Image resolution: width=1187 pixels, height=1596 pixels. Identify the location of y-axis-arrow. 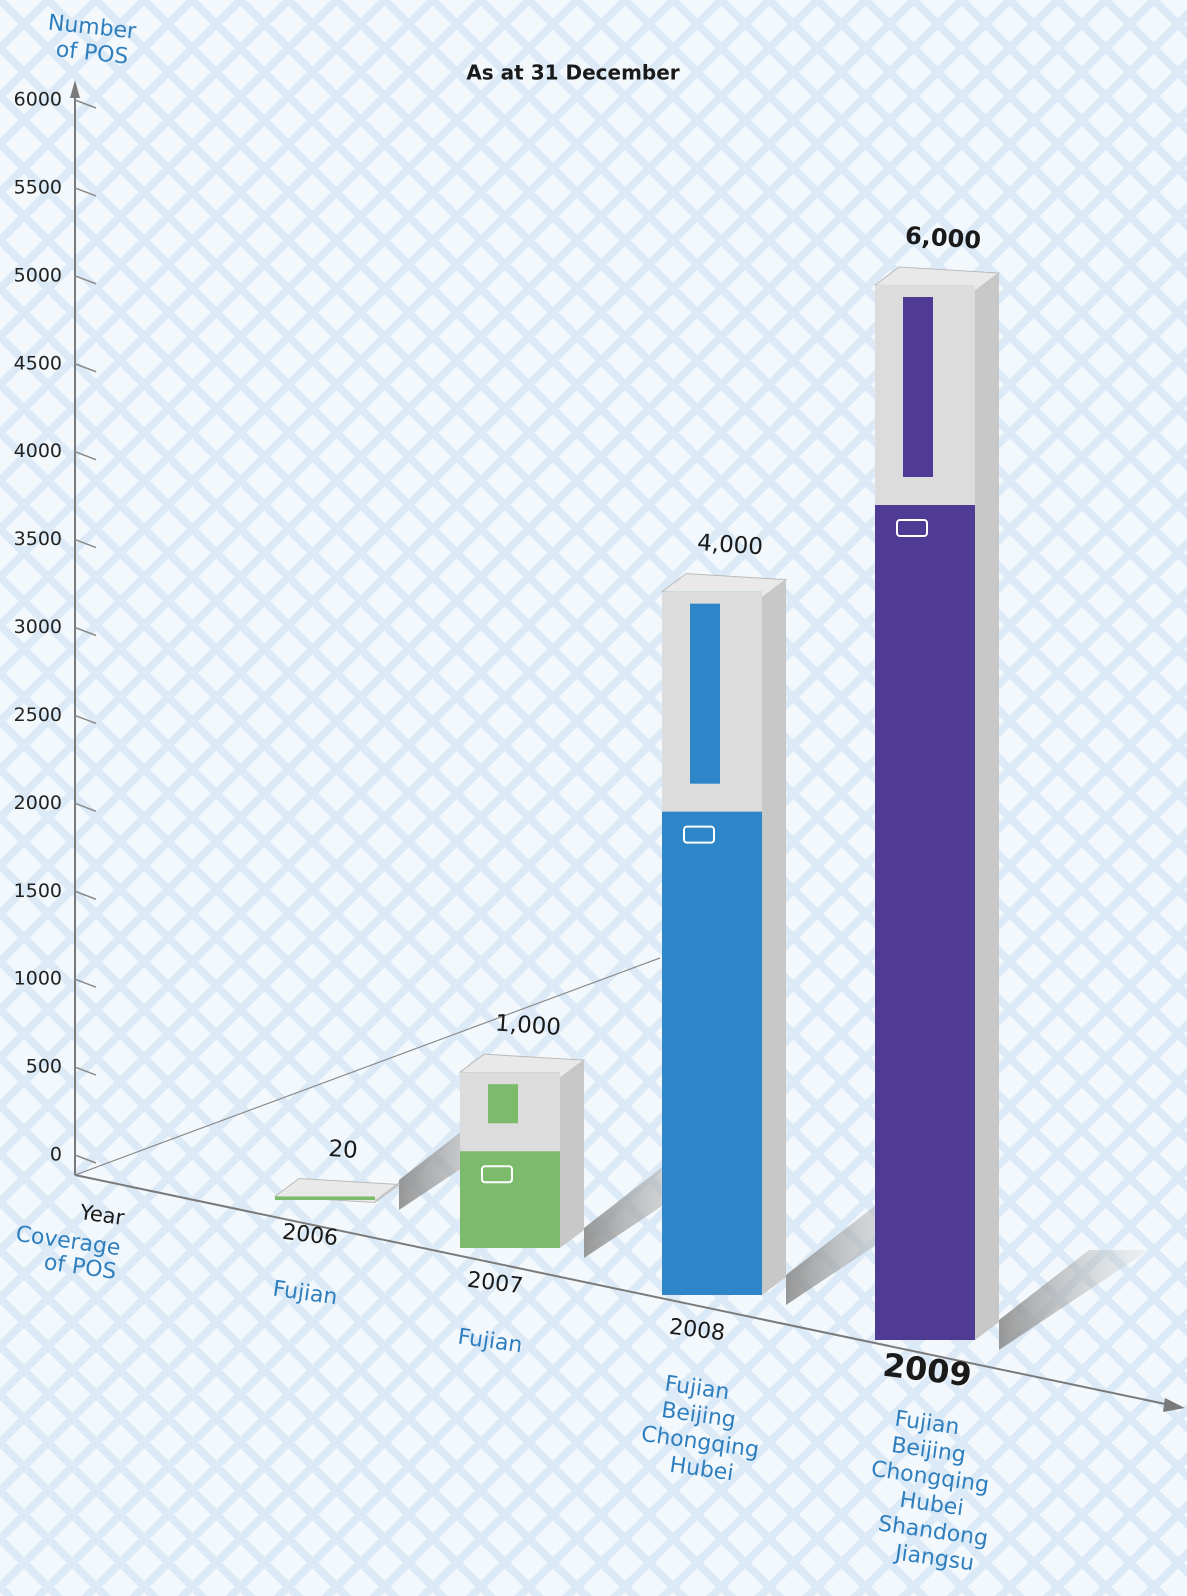
(75, 89).